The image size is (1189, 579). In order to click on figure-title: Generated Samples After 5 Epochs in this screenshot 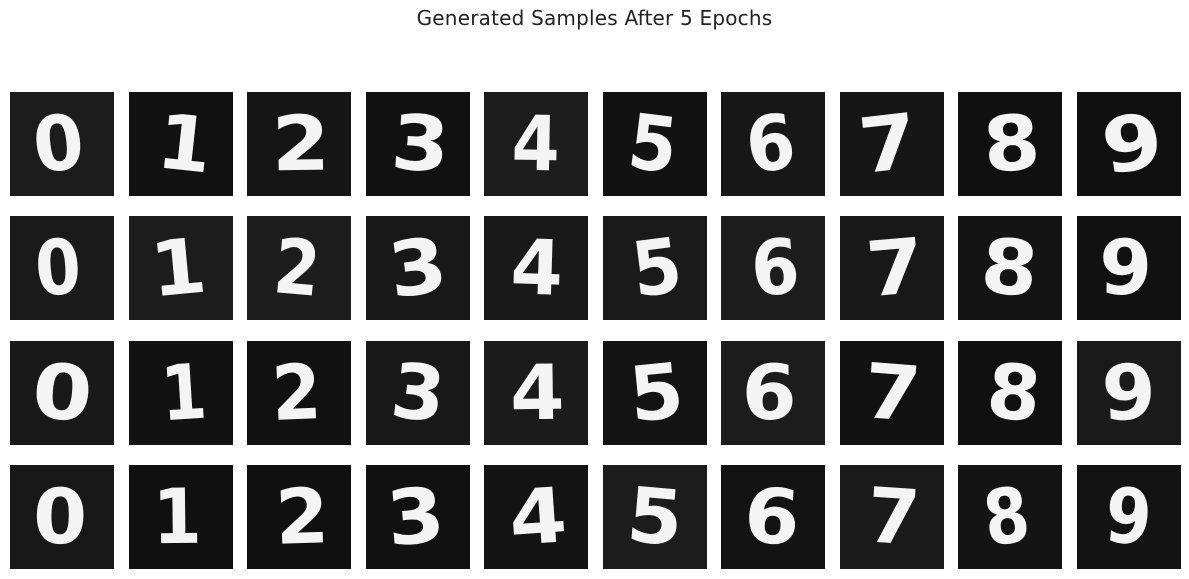, I will do `click(594, 18)`.